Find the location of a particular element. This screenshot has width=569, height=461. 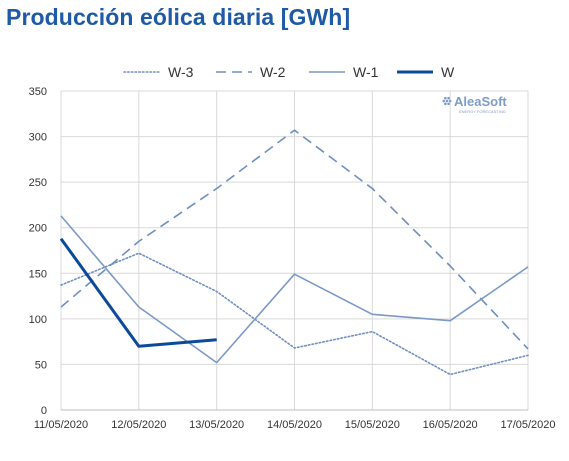

x-tick-label: 14/05/2020 is located at coordinates (294, 425).